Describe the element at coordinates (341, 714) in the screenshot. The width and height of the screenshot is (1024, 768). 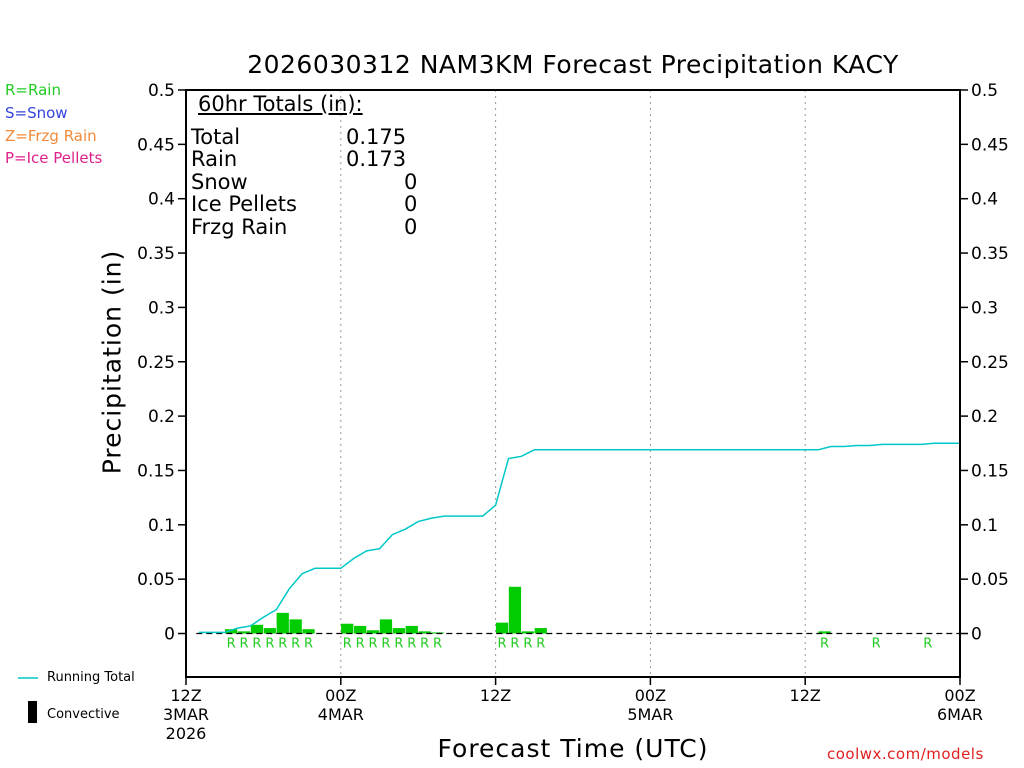
I see `x-tick-label: 4MAR` at that location.